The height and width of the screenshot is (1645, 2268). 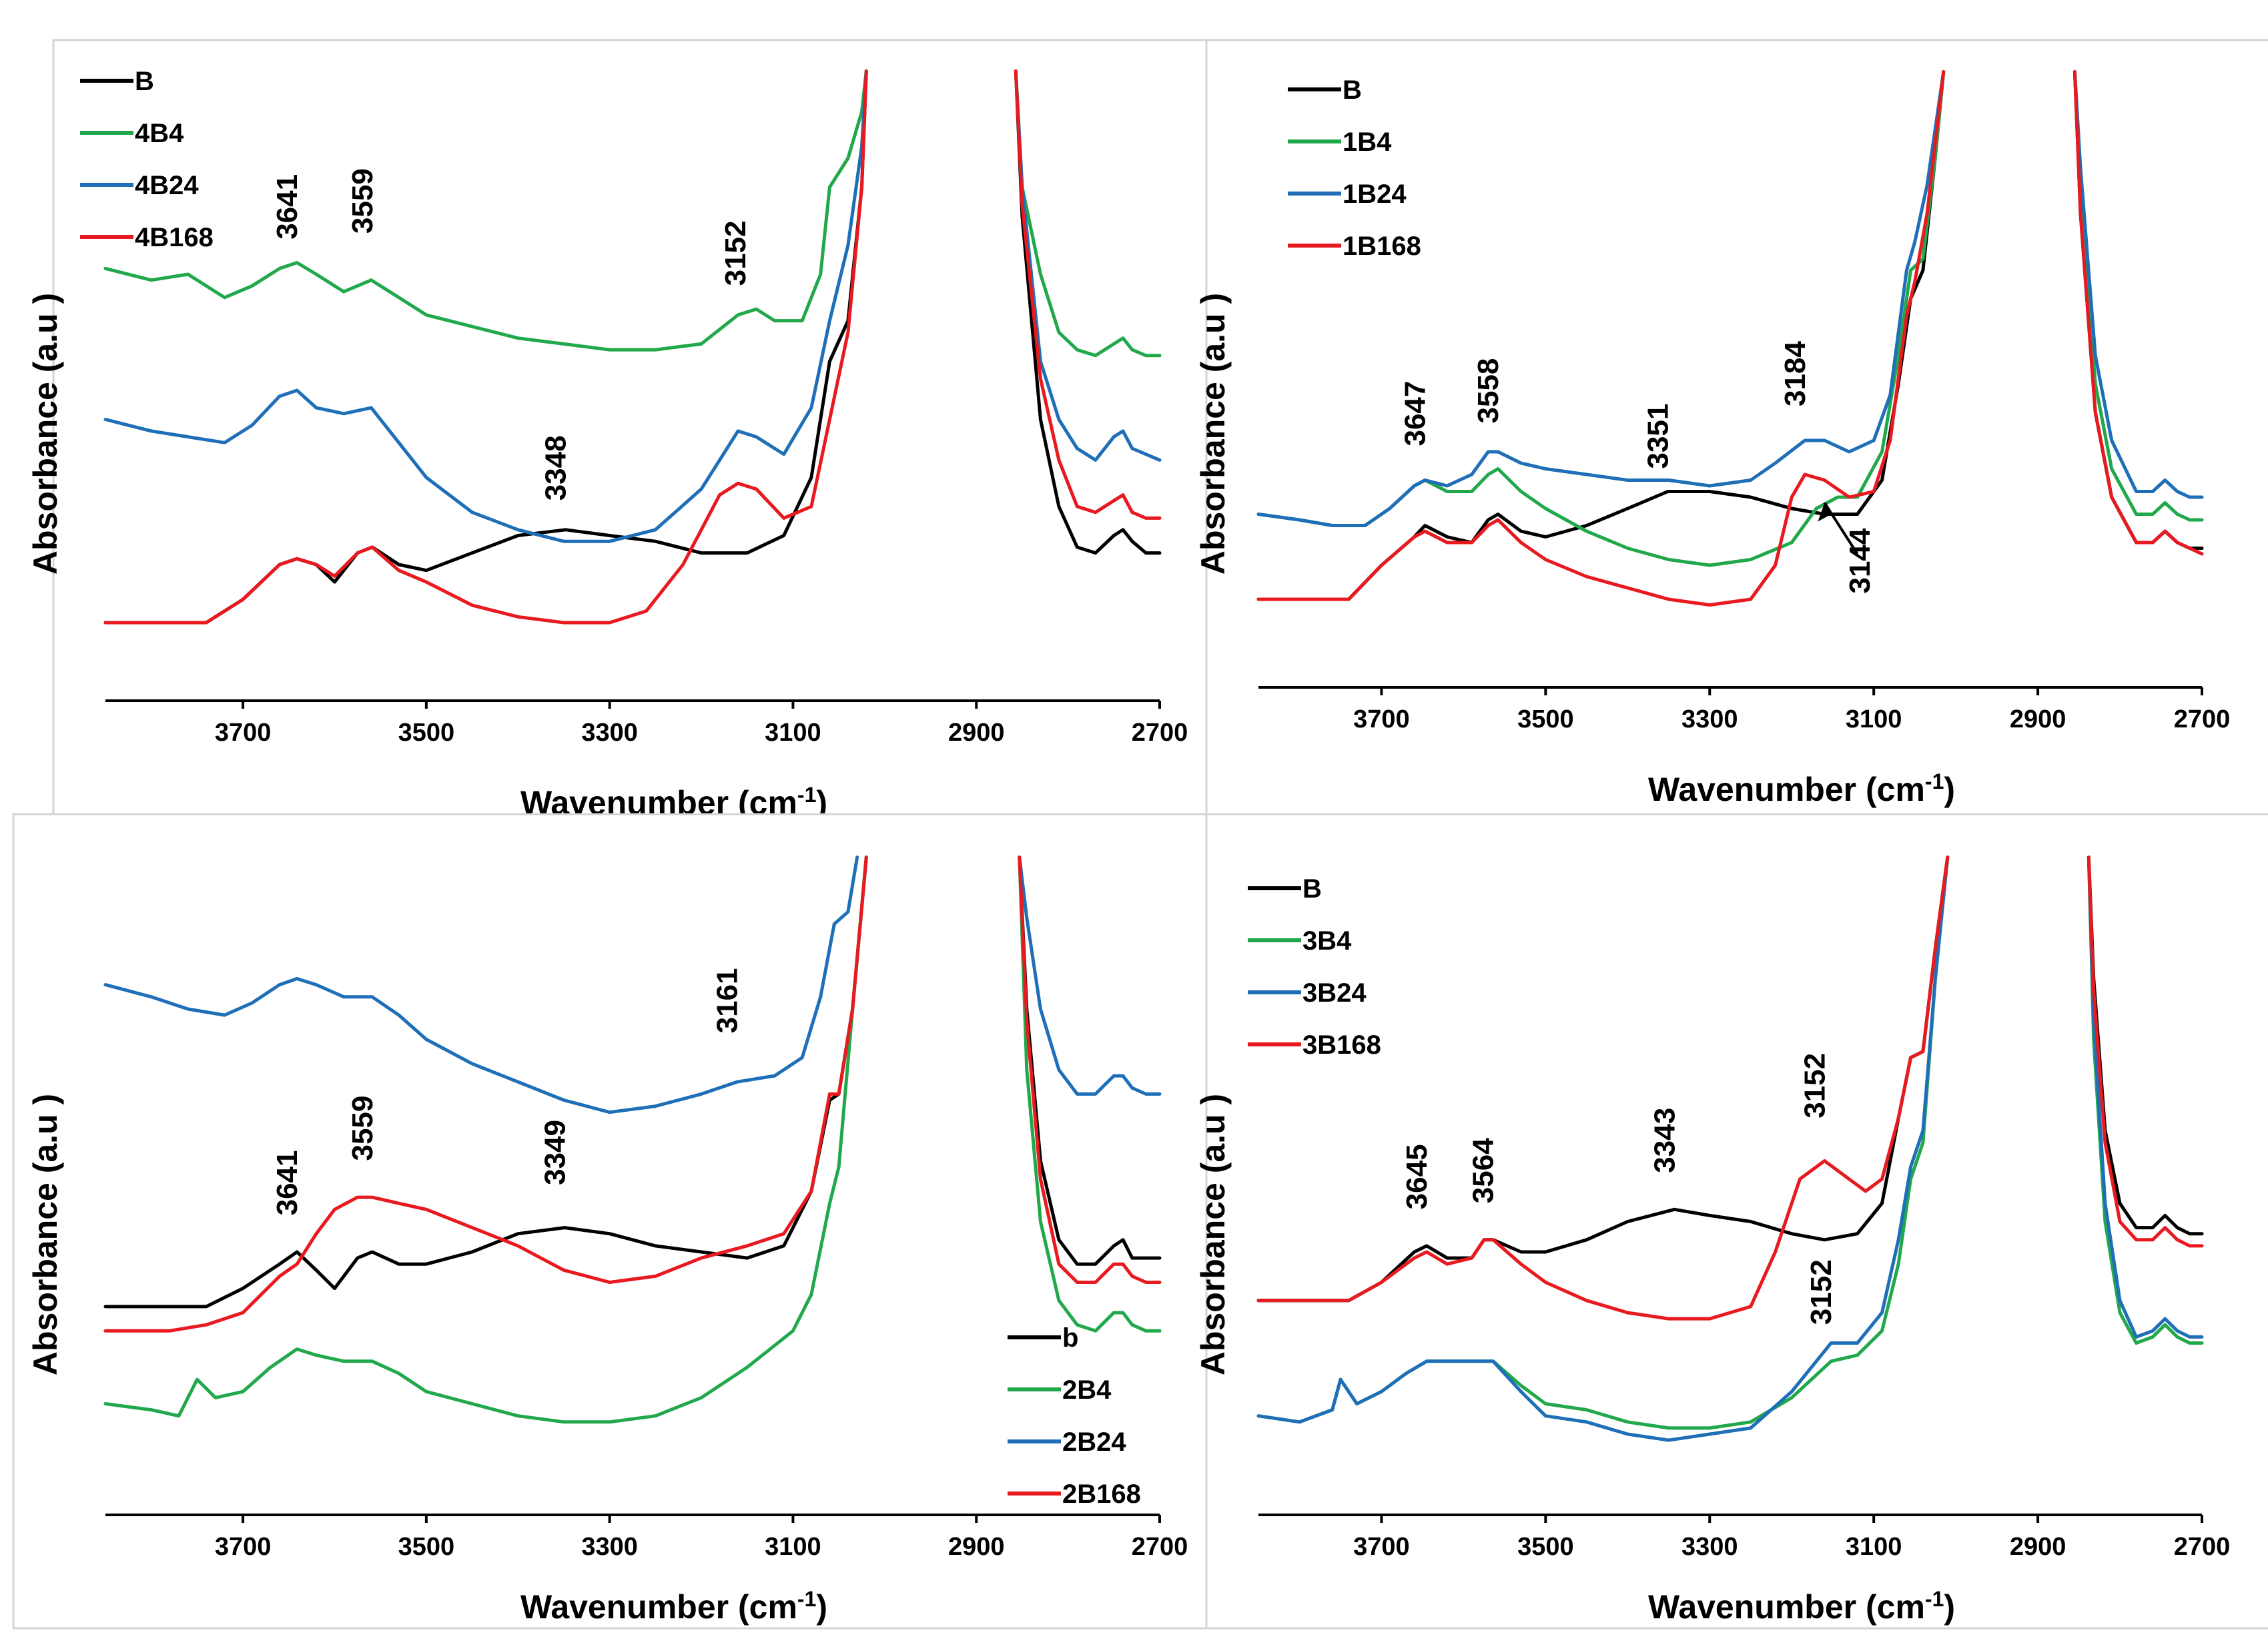 What do you see at coordinates (1603, 1088) in the screenshot?
I see `series-line-3B168` at bounding box center [1603, 1088].